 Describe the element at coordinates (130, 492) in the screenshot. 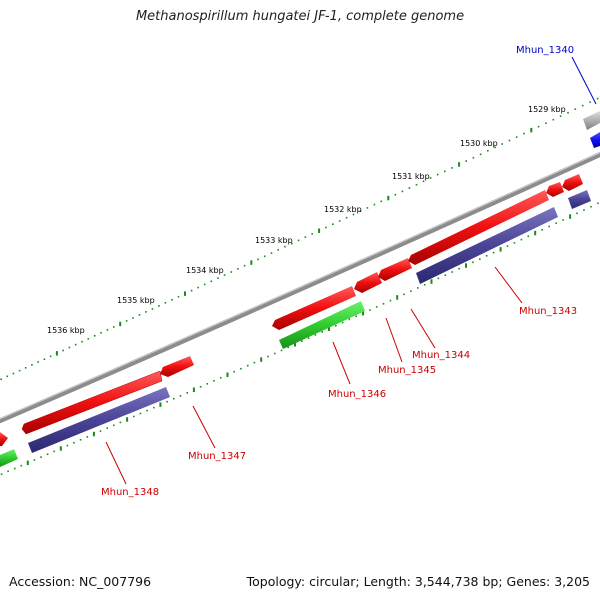

I see `gene-label-mhun-1348: Mhun_1348` at that location.